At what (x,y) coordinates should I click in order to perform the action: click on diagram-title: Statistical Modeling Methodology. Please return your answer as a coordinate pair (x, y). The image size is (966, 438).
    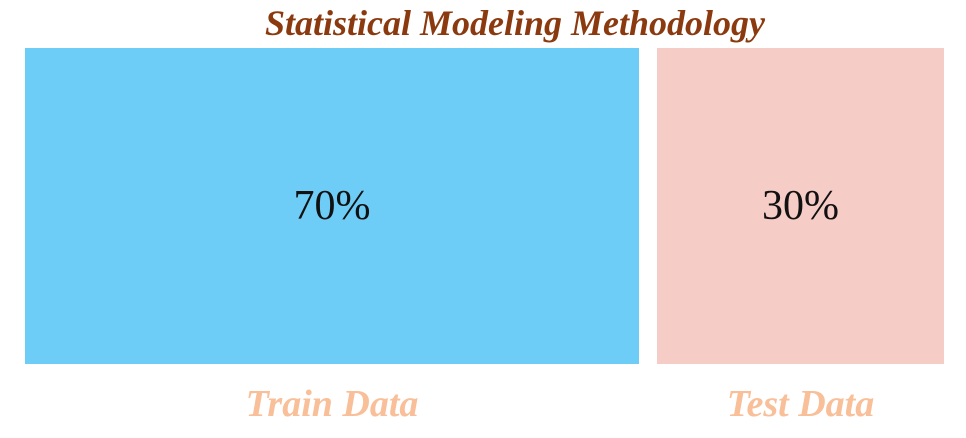
    Looking at the image, I should click on (515, 23).